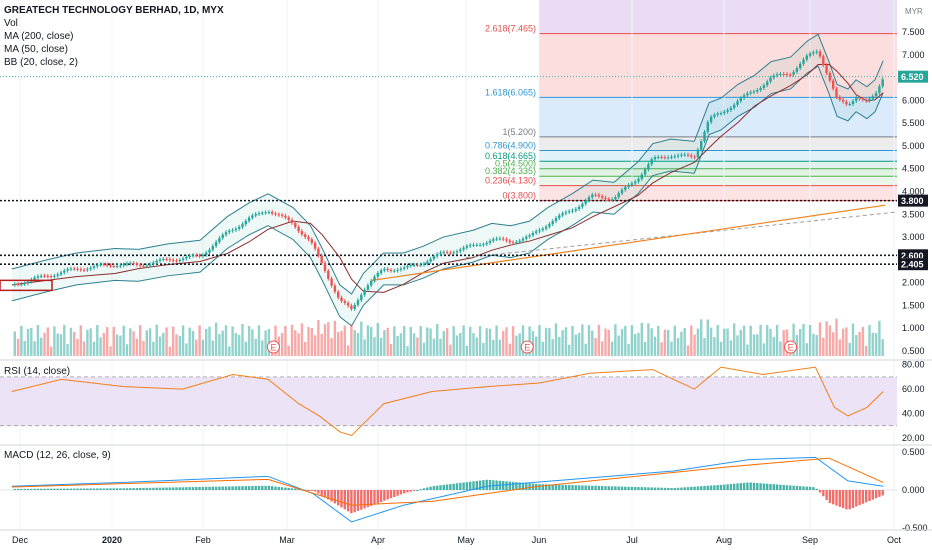  I want to click on price-tick-5: 3.000, so click(913, 237).